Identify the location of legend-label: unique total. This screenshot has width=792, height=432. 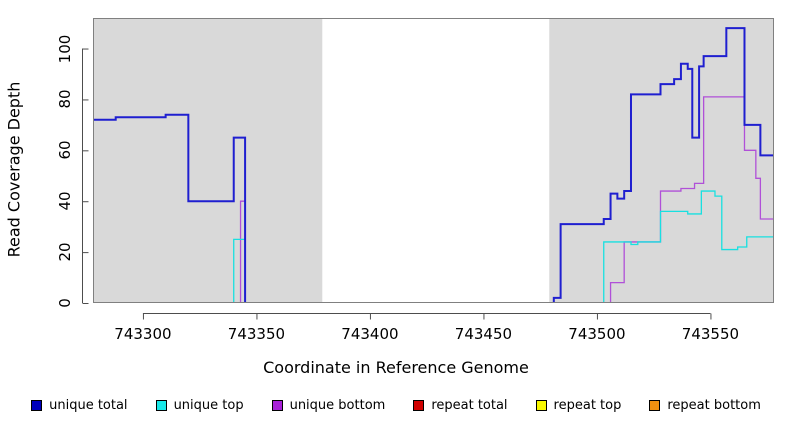
(88, 405).